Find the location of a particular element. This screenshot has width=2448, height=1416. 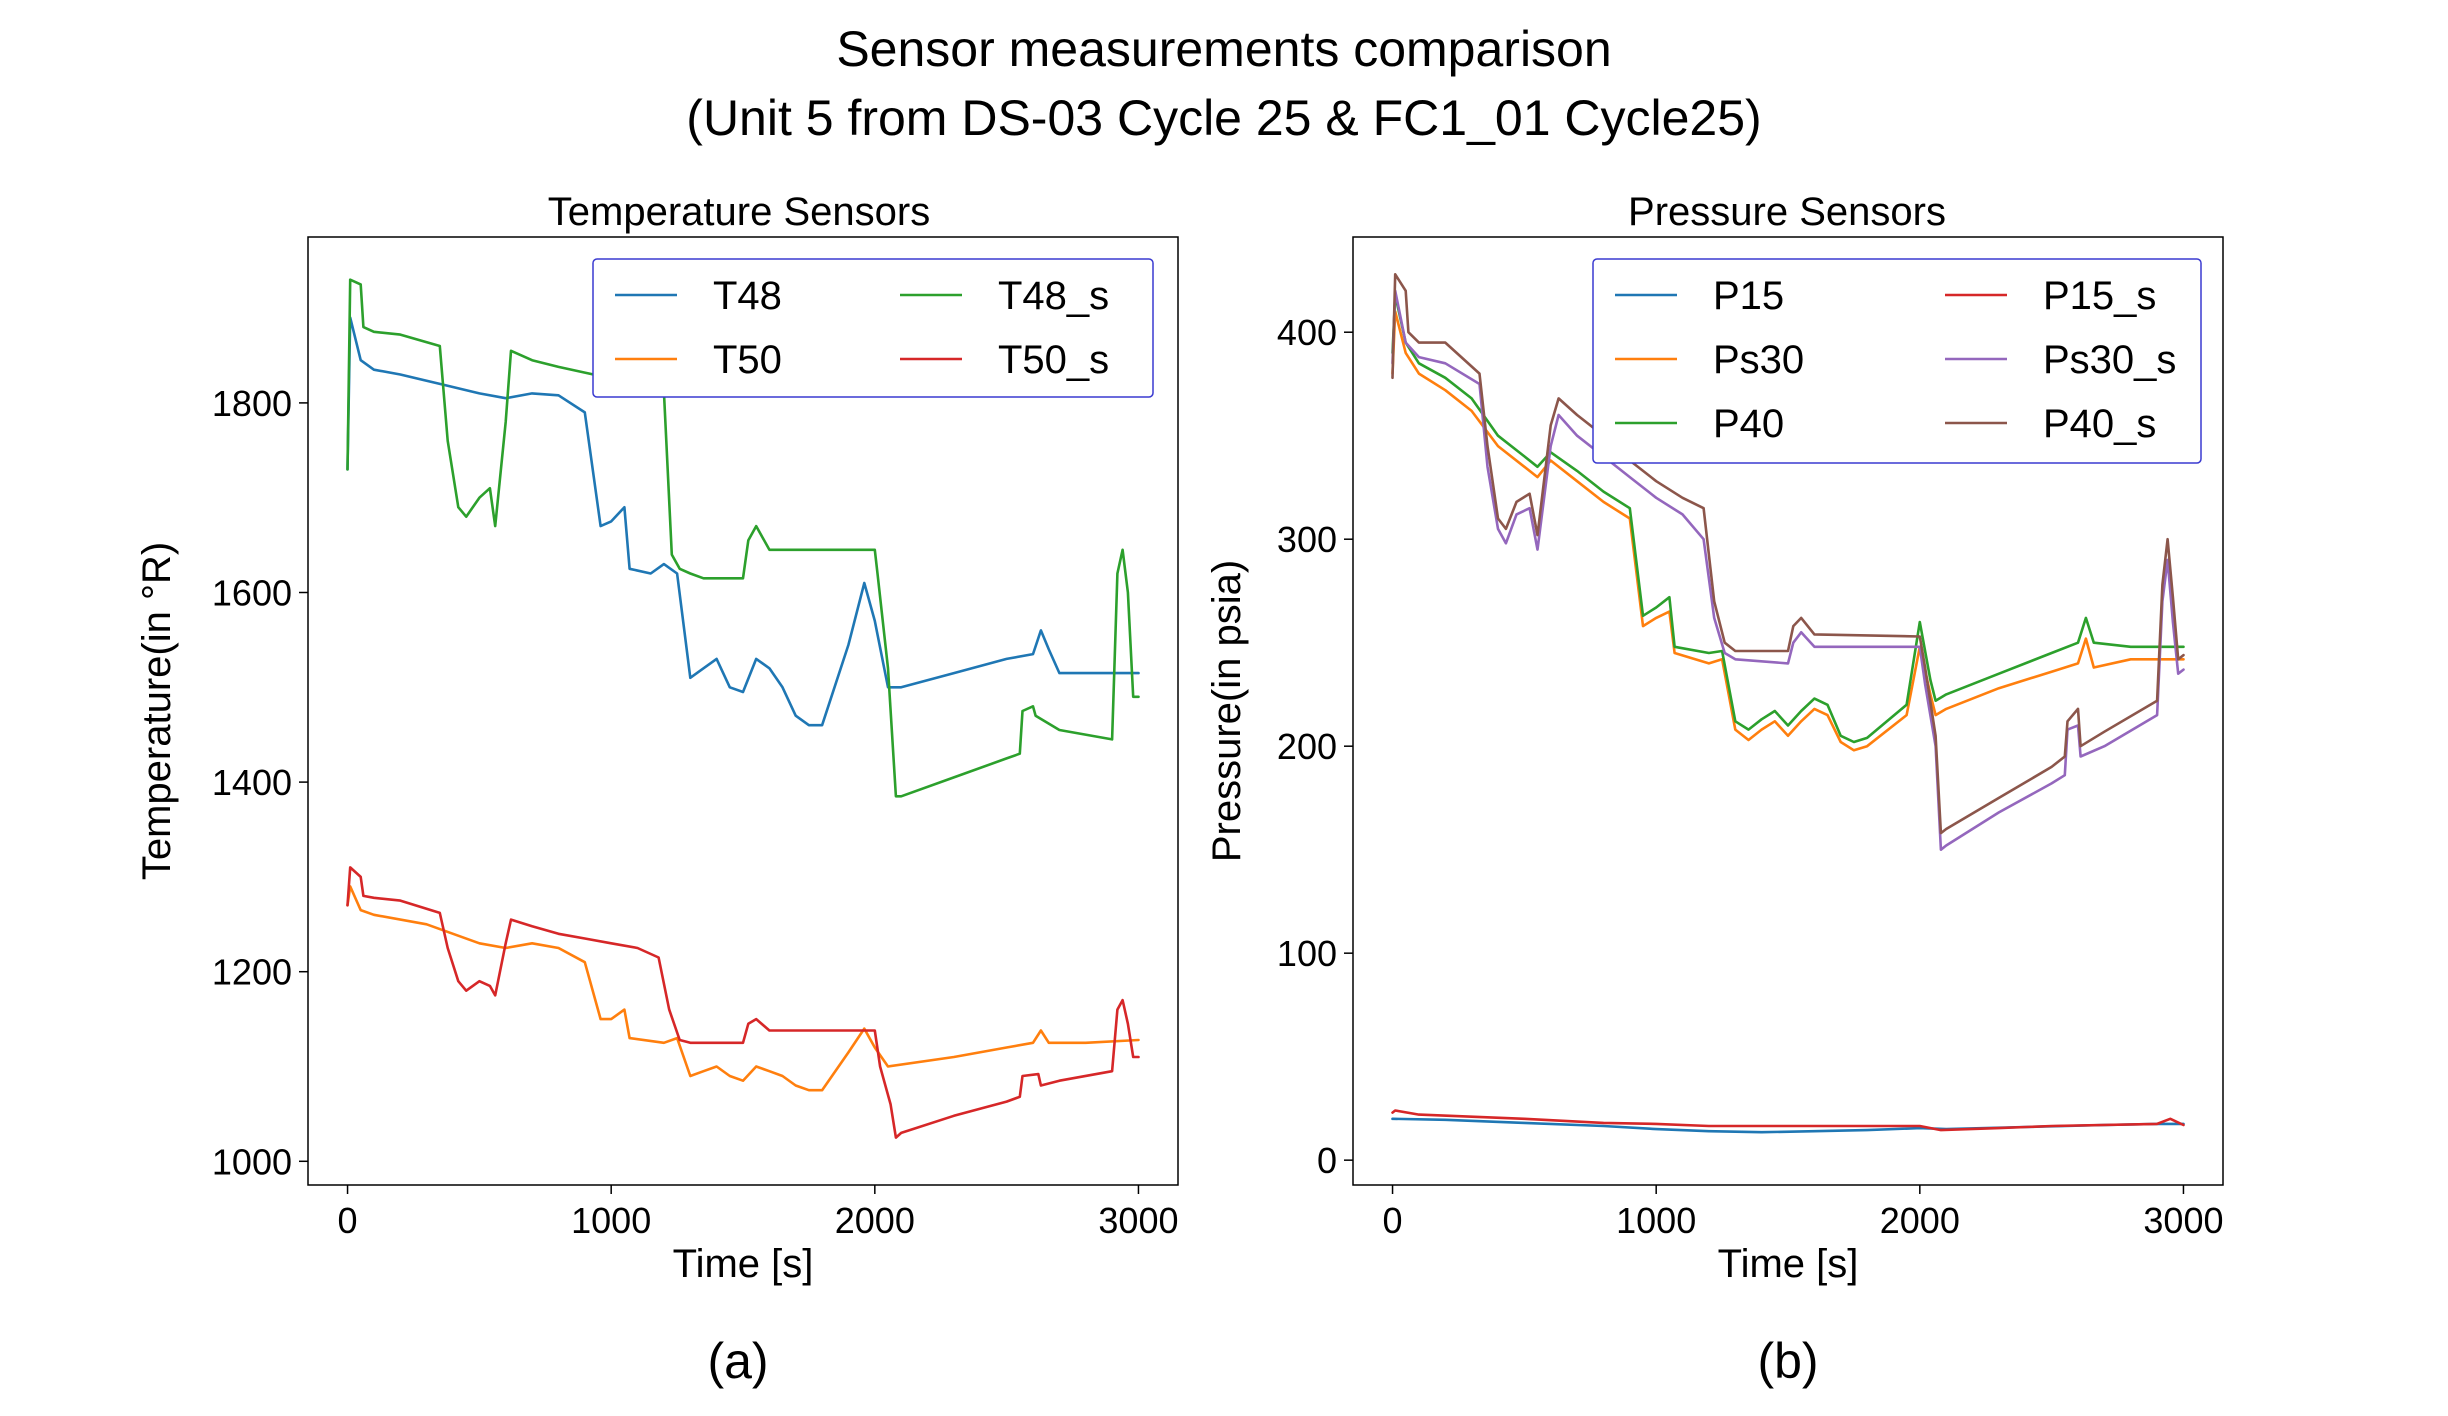

temperature-y-tick-label: 1000 is located at coordinates (252, 1161).